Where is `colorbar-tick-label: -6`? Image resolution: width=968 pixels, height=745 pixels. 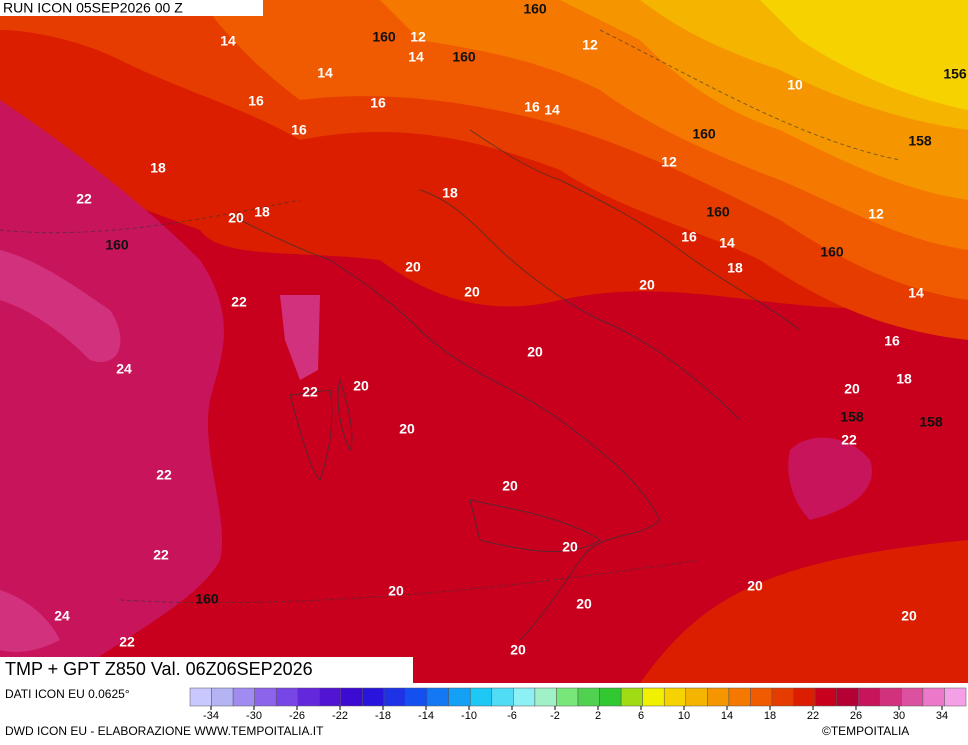
colorbar-tick-label: -6 is located at coordinates (512, 716).